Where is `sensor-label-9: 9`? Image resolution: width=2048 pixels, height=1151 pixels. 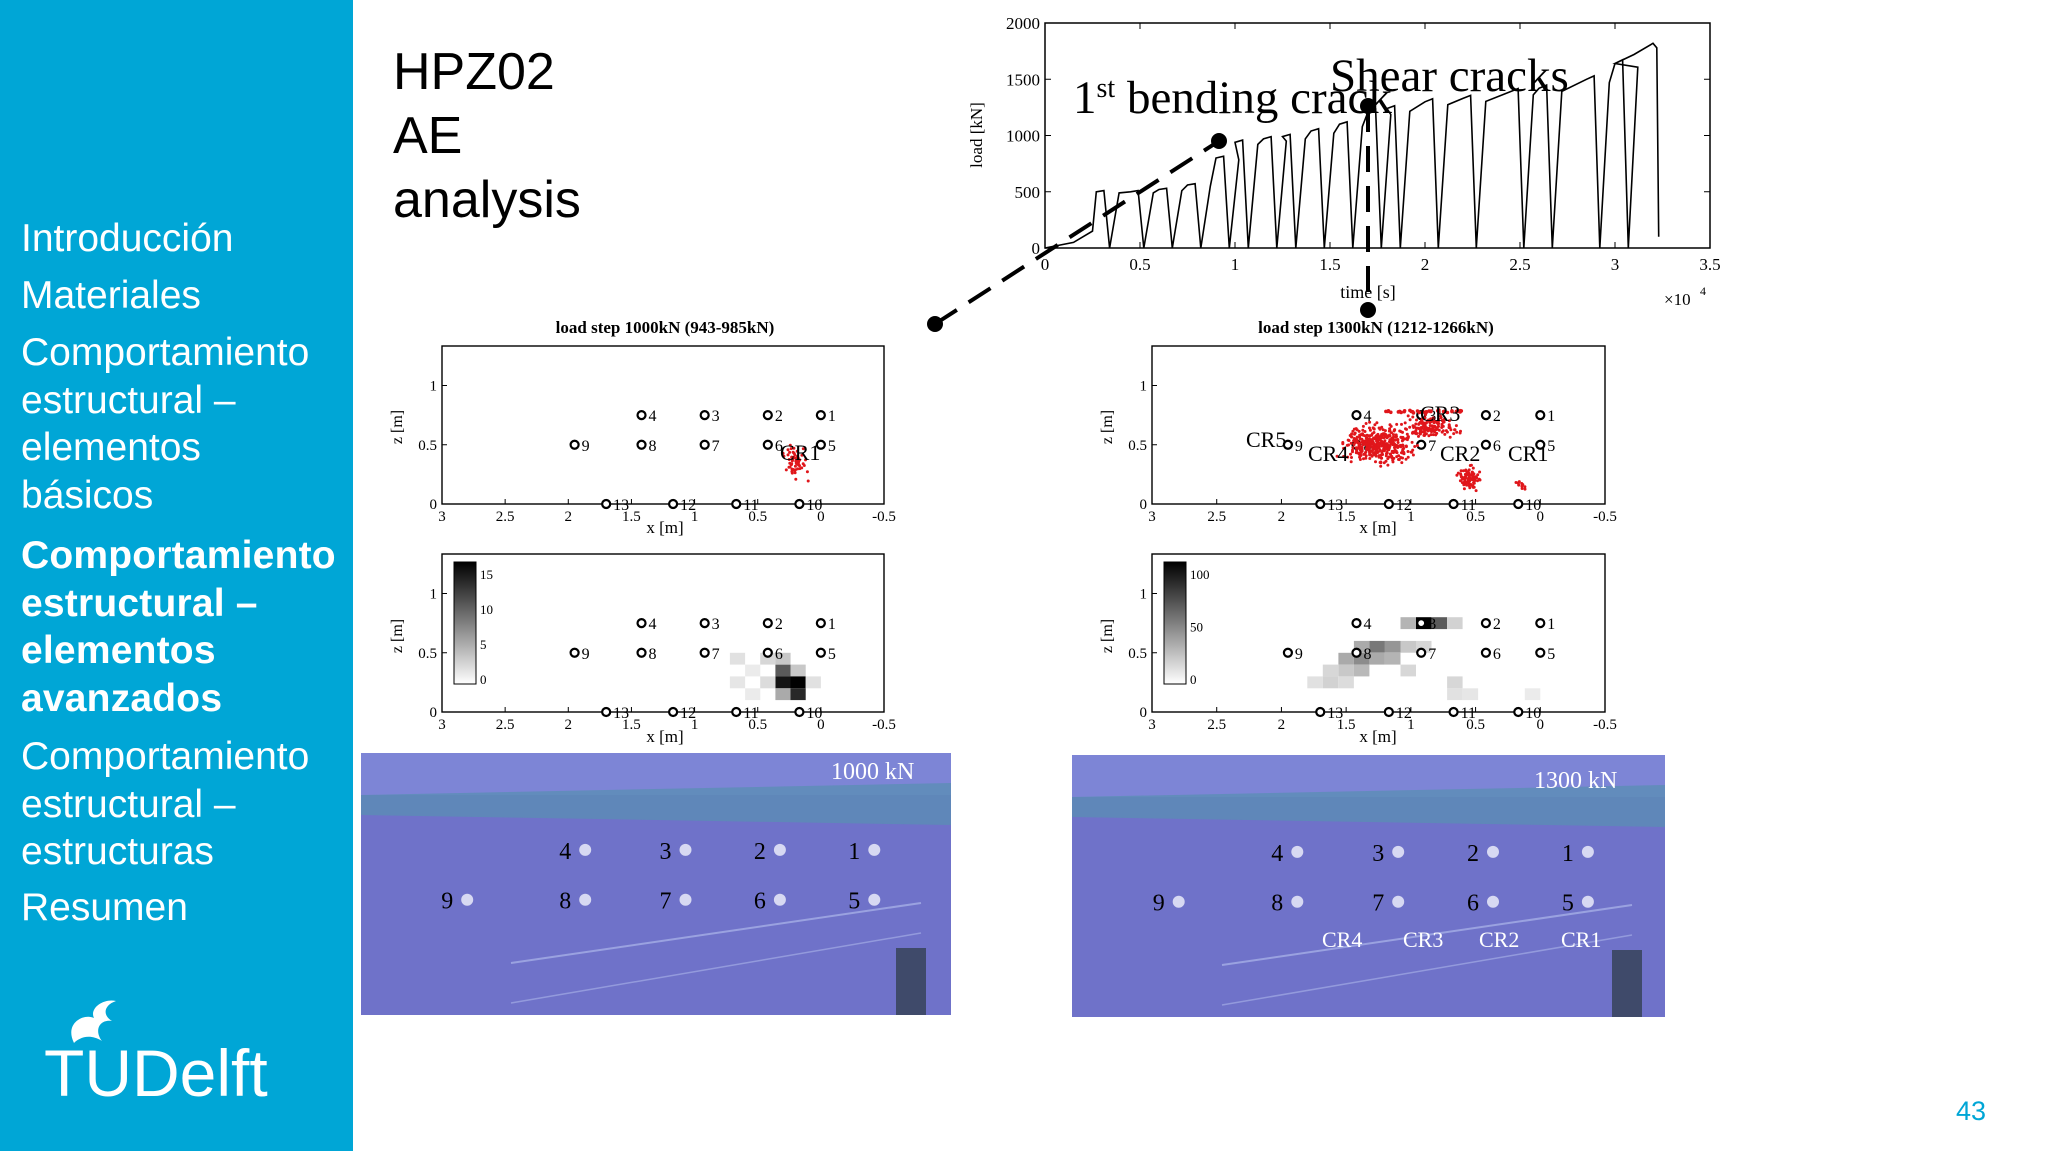
sensor-label-9: 9 is located at coordinates (586, 446).